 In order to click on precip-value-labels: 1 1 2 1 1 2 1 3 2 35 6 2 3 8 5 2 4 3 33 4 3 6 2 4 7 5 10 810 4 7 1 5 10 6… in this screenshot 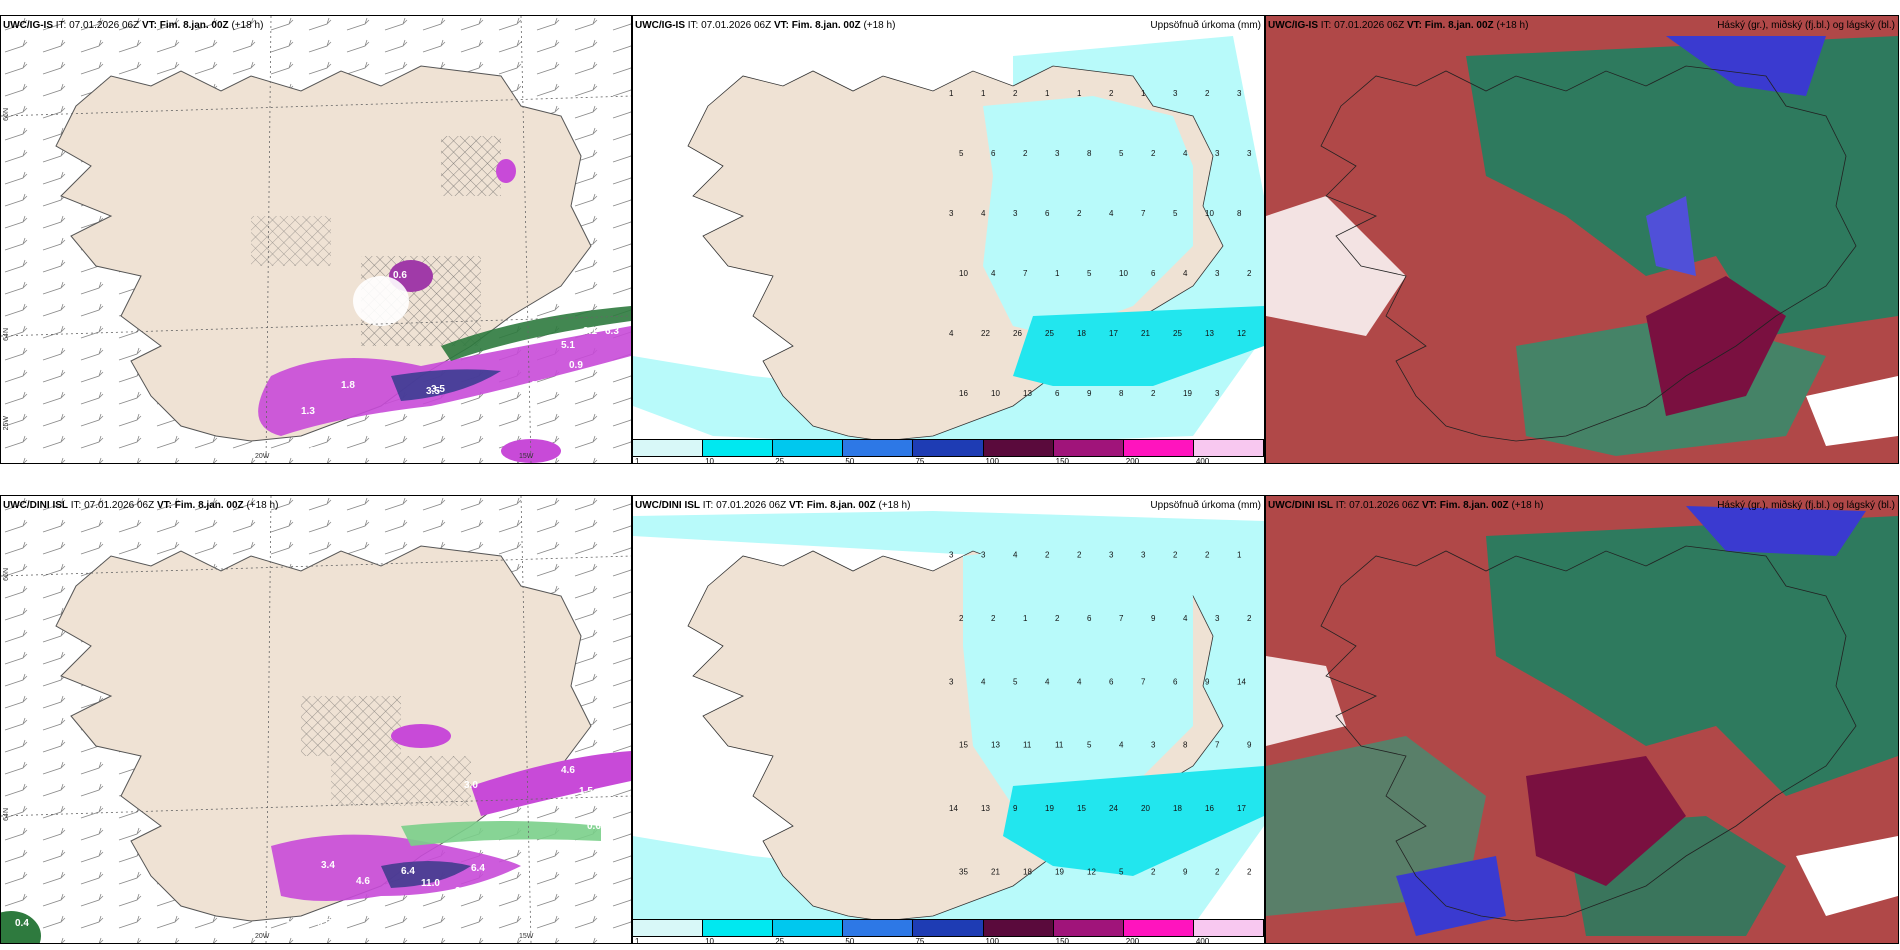, I will do `click(1100, 243)`.